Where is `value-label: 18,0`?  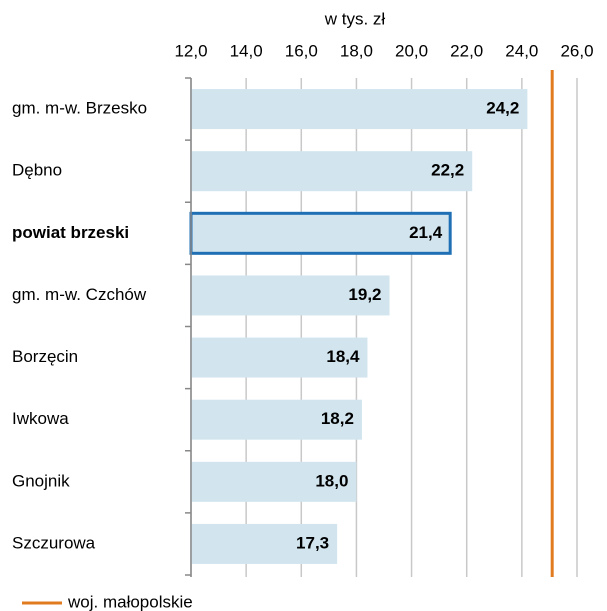 value-label: 18,0 is located at coordinates (331, 480).